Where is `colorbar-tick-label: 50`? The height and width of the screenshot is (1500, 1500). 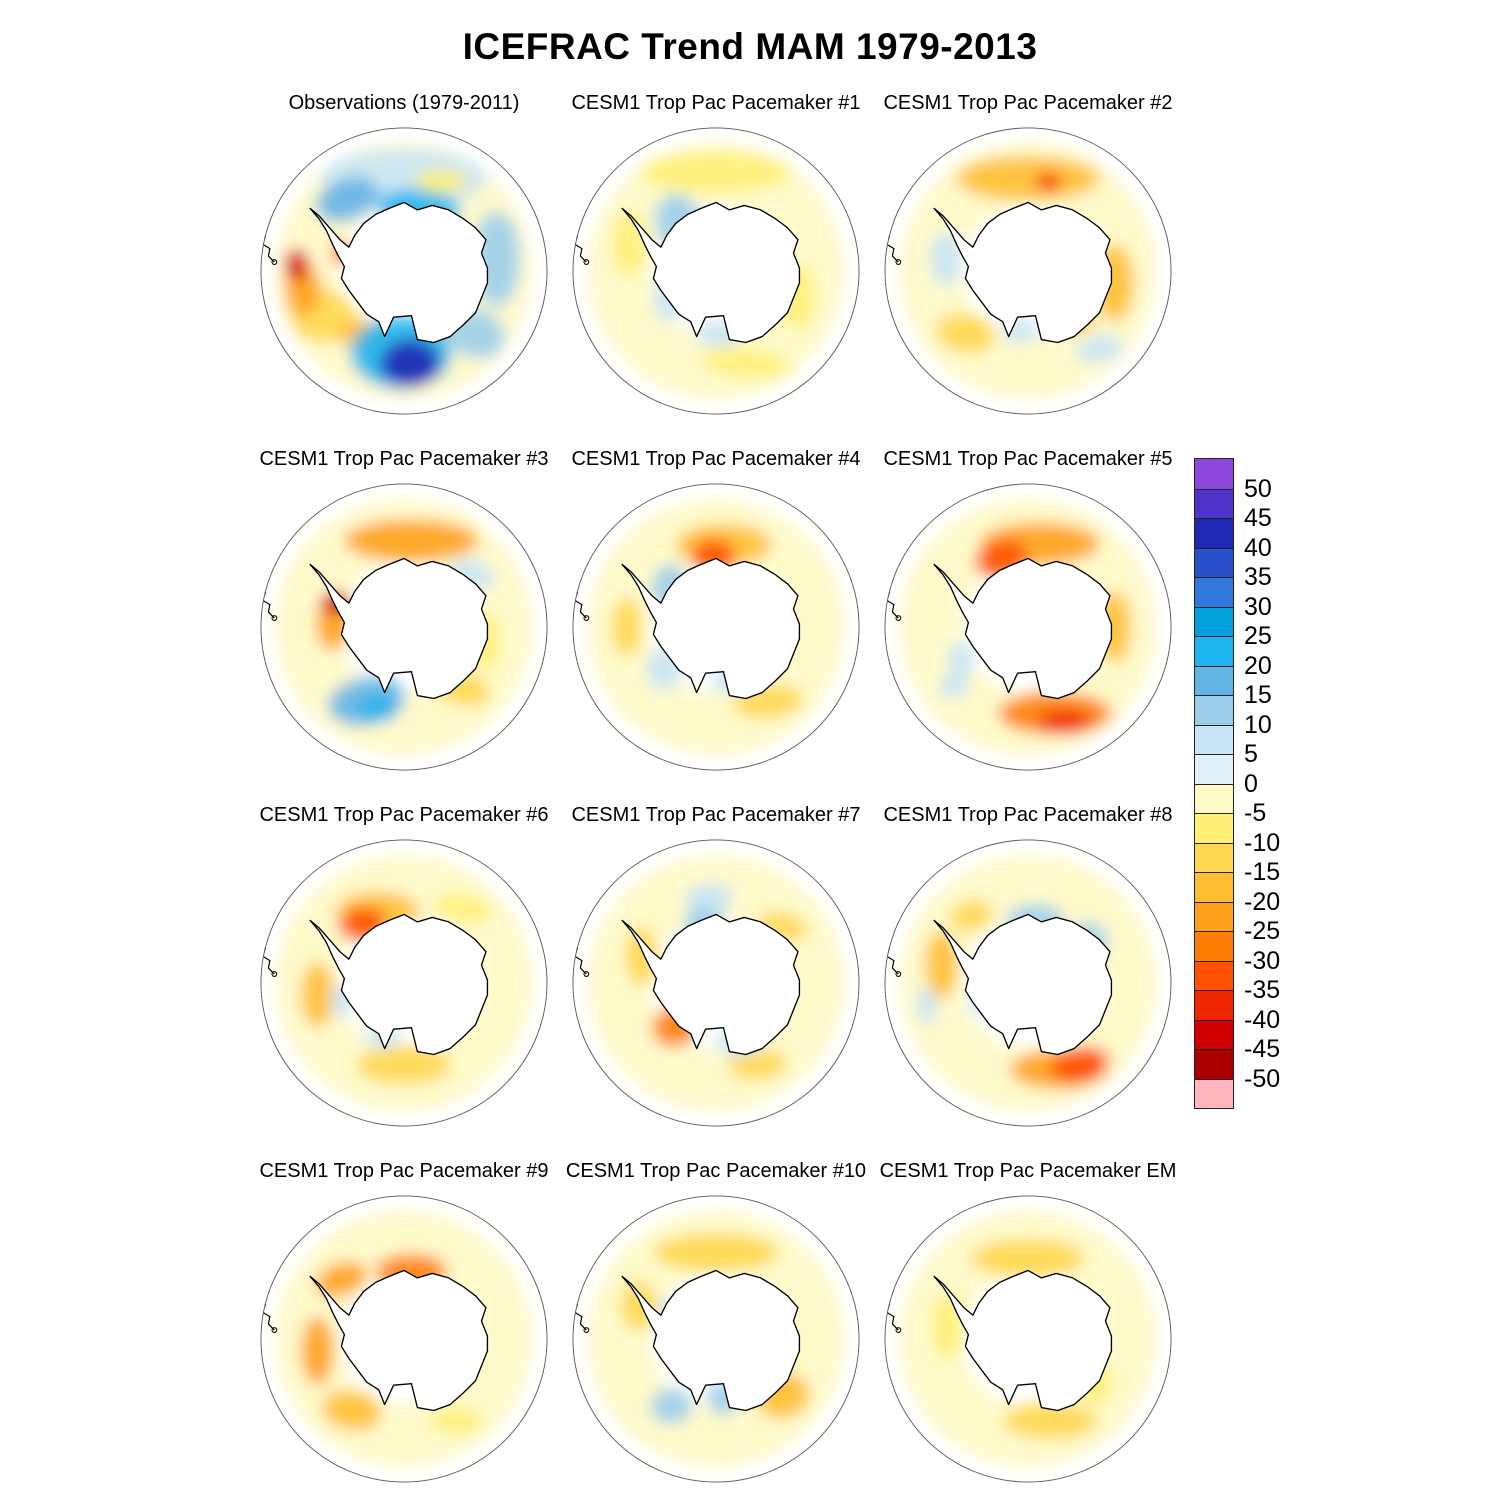
colorbar-tick-label: 50 is located at coordinates (1258, 488).